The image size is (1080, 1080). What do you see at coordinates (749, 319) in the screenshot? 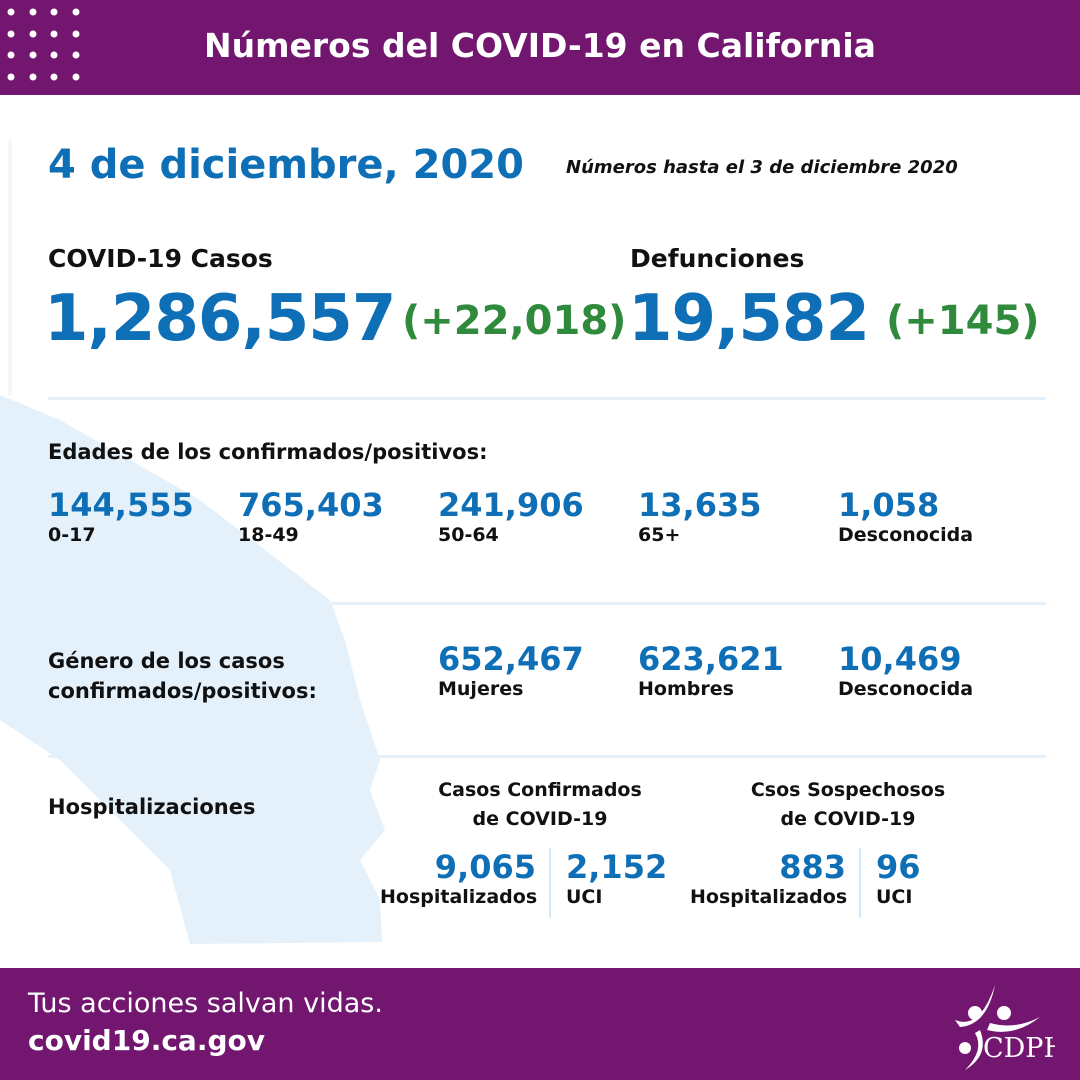
I see `deaths-total: 19,582` at bounding box center [749, 319].